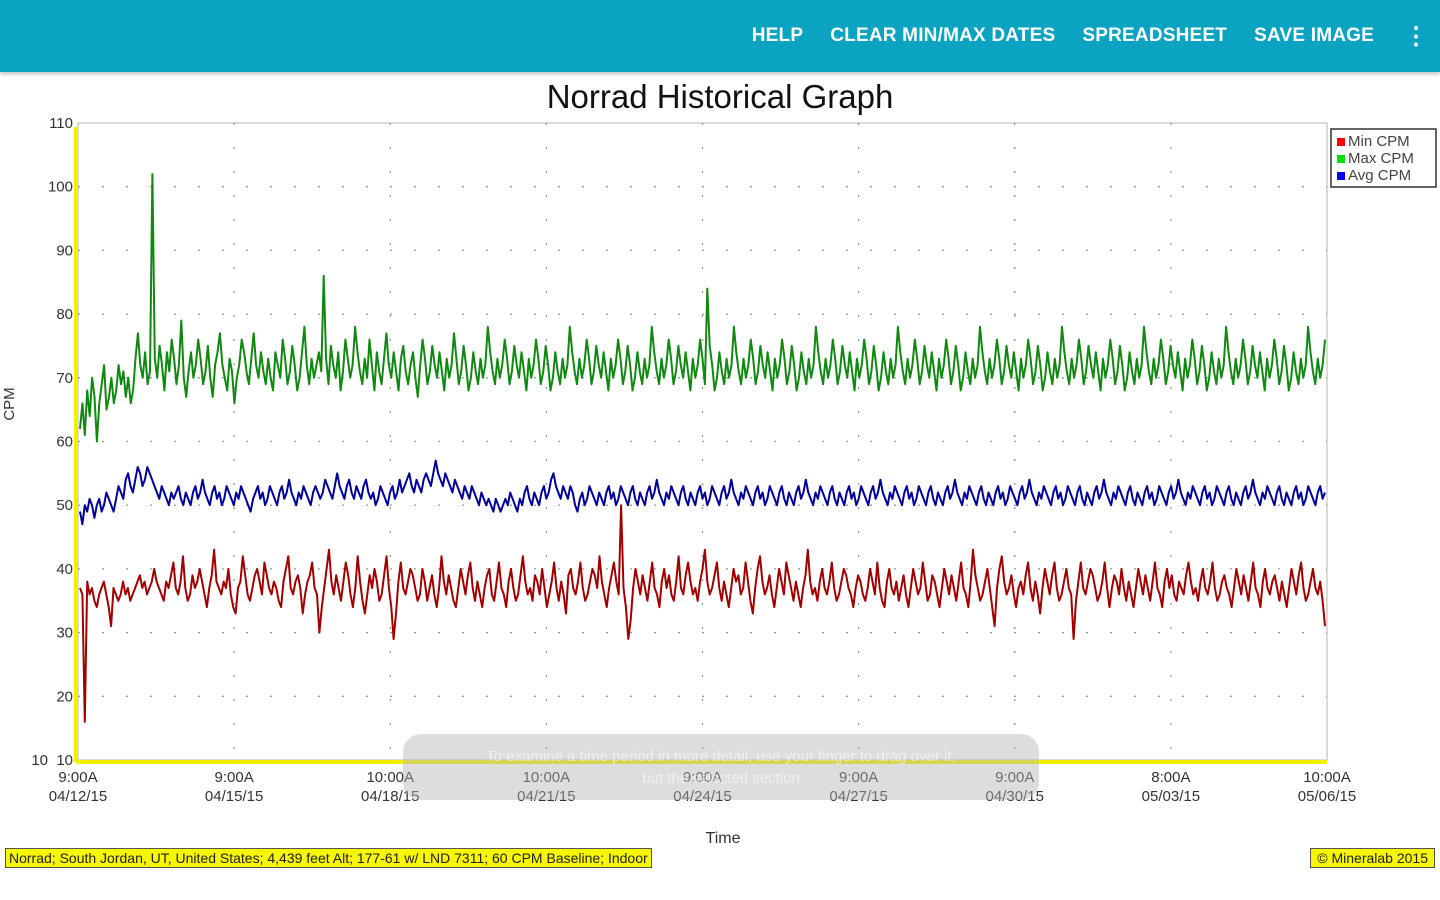 The width and height of the screenshot is (1440, 900). I want to click on y-min-label: 10, so click(39, 760).